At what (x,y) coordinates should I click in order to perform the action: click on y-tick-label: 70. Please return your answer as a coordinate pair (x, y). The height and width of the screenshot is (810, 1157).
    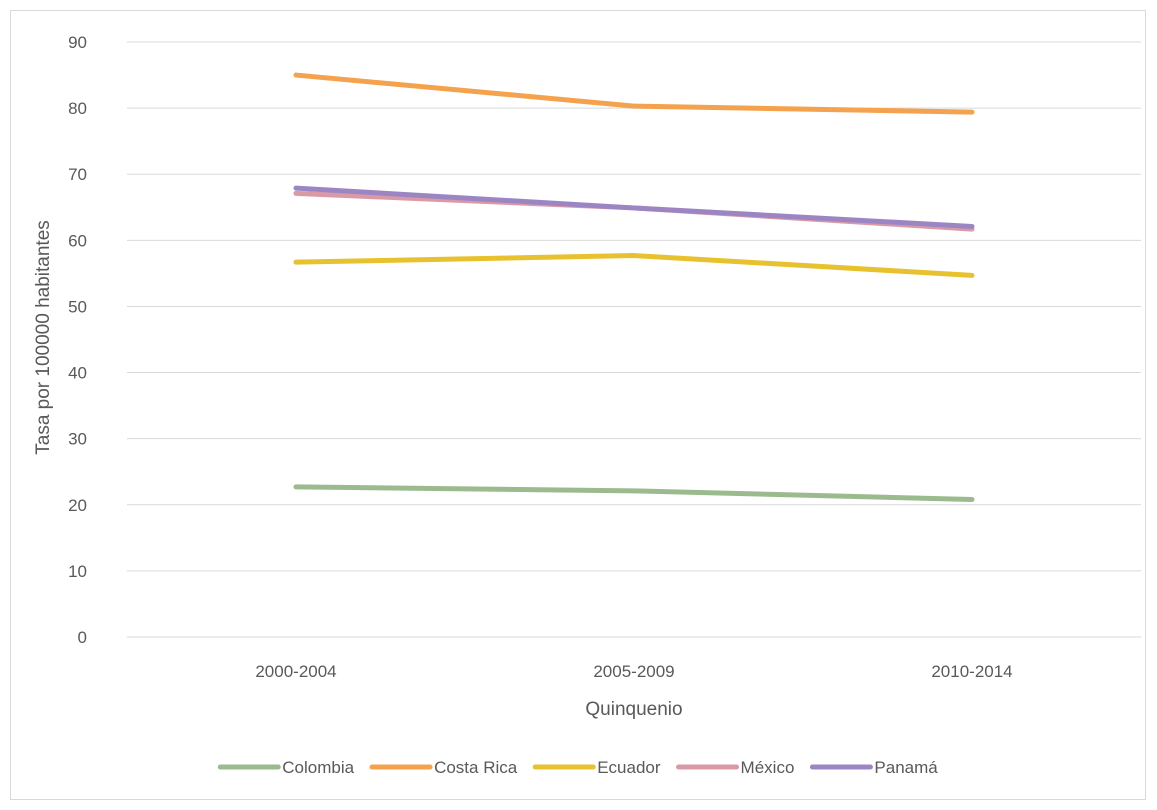
    Looking at the image, I should click on (77, 174).